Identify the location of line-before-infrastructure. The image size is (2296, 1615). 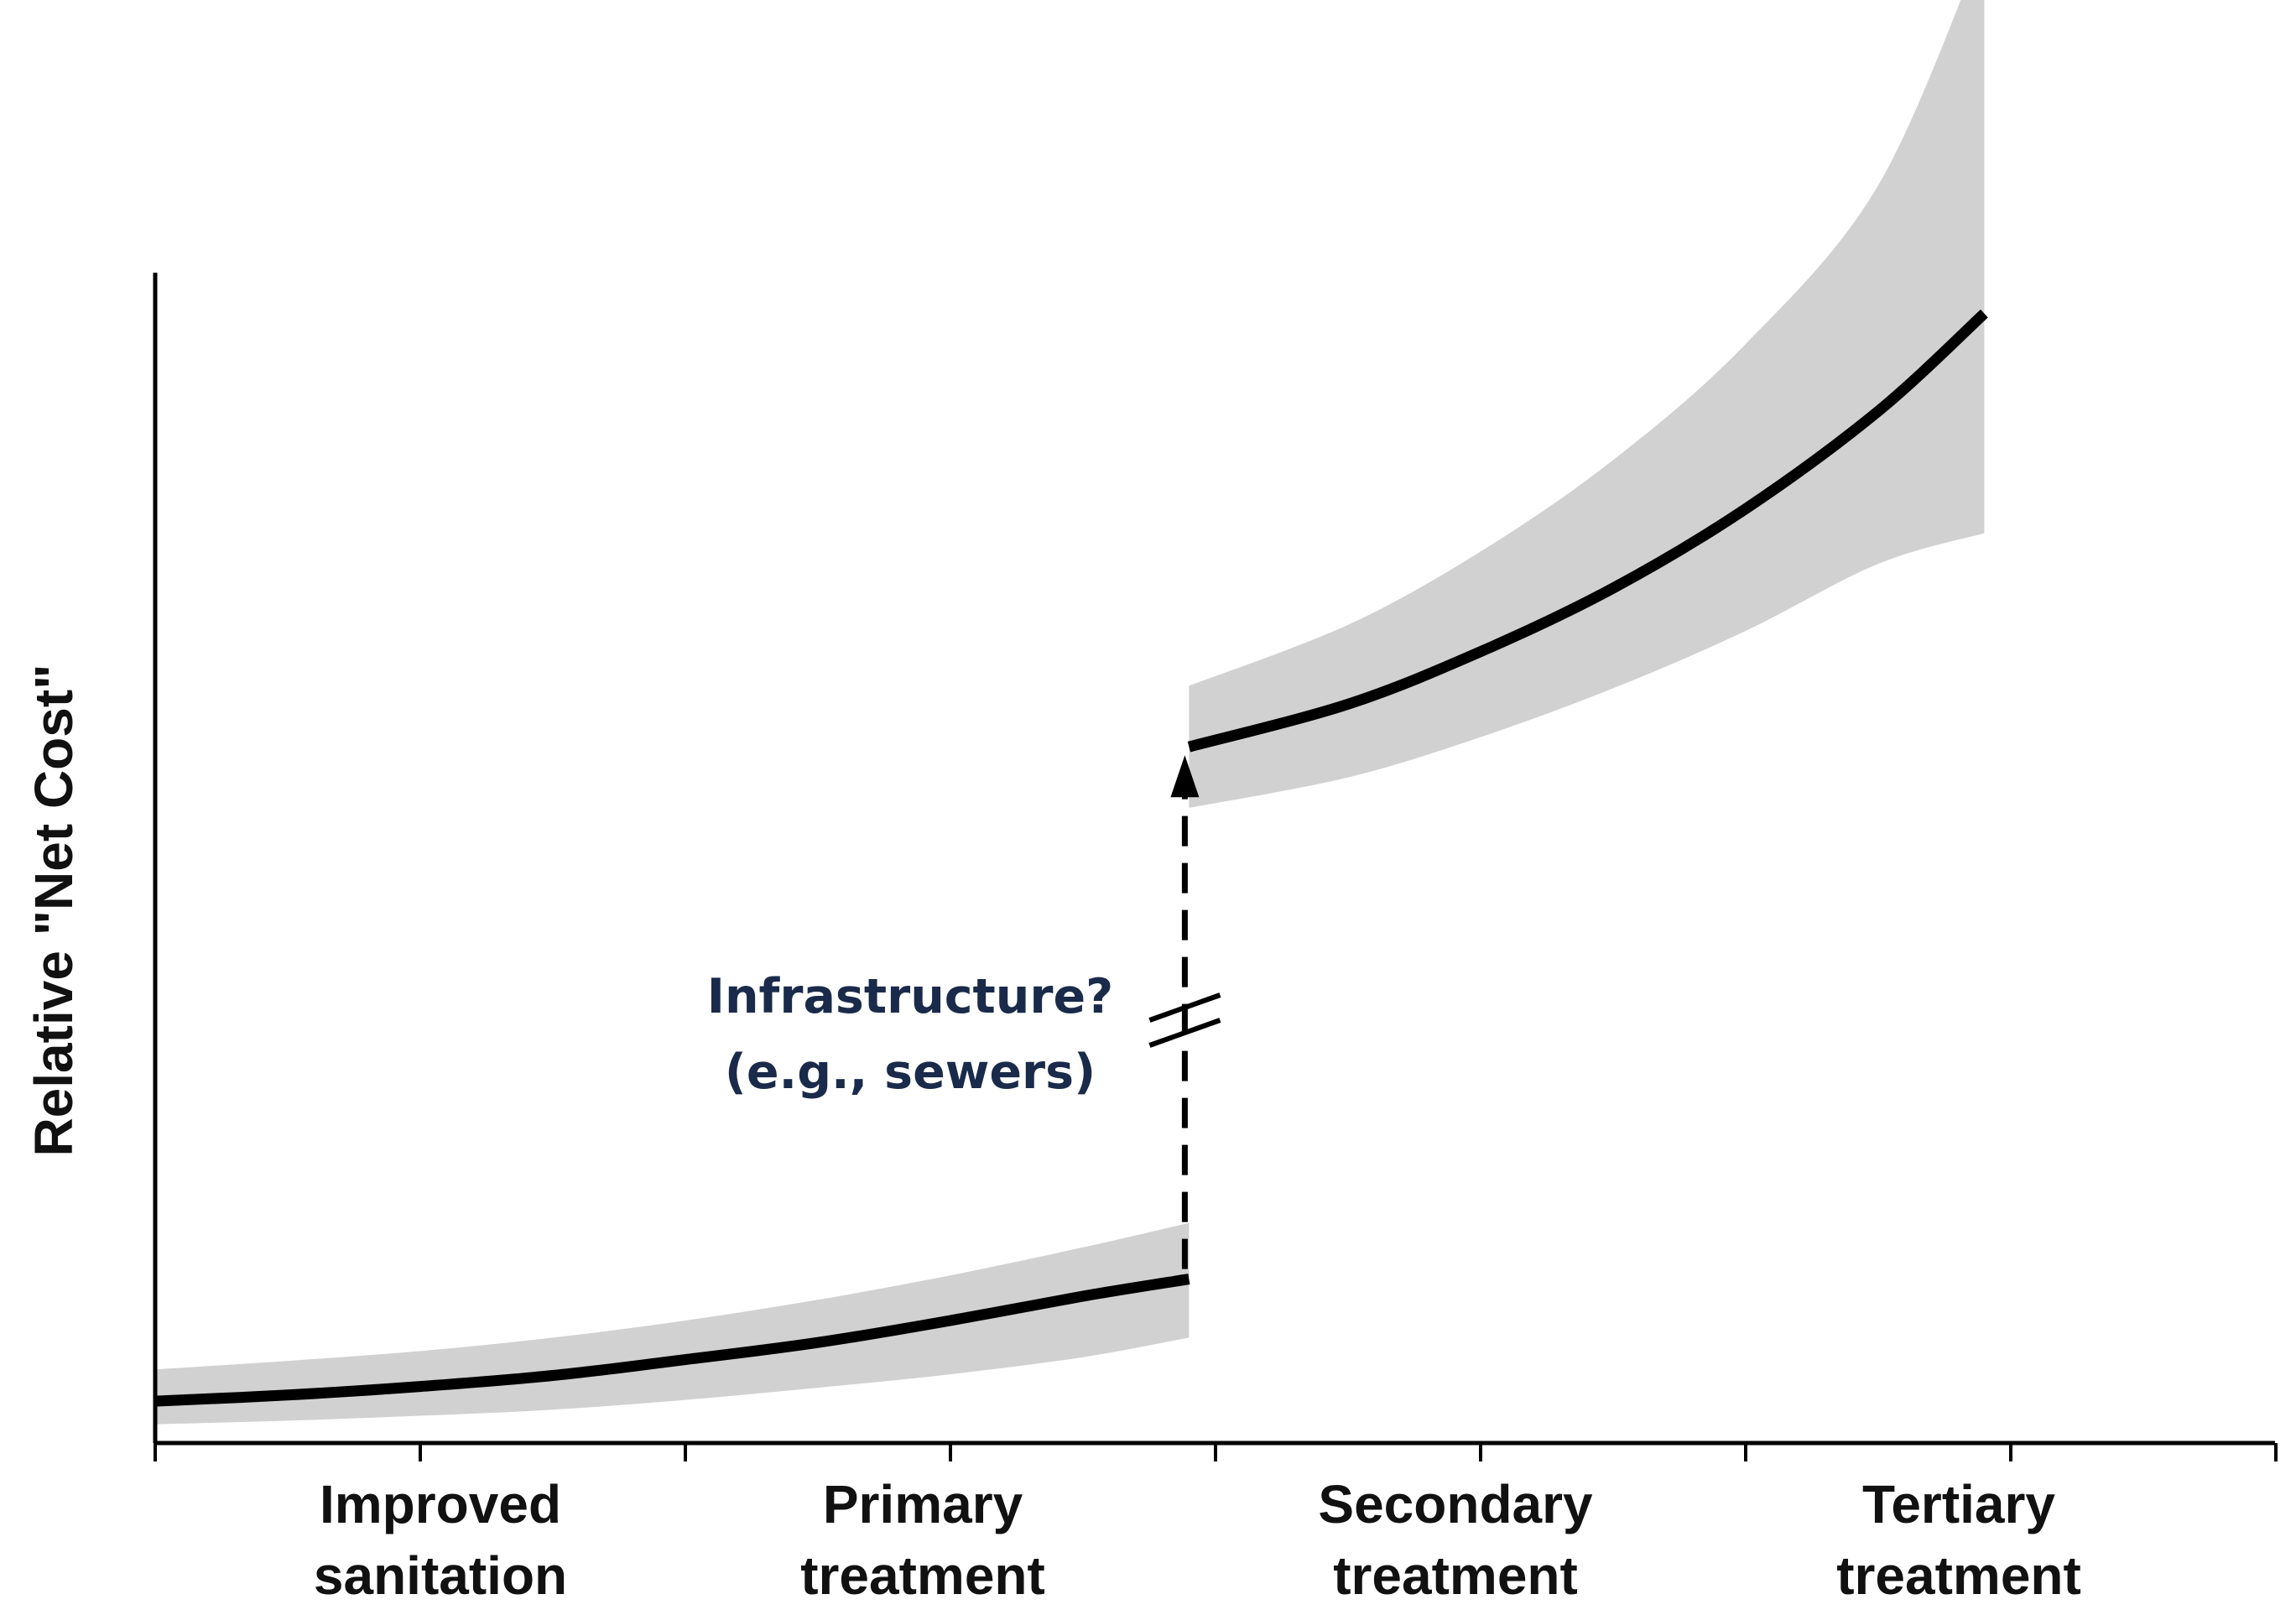
(672, 1340).